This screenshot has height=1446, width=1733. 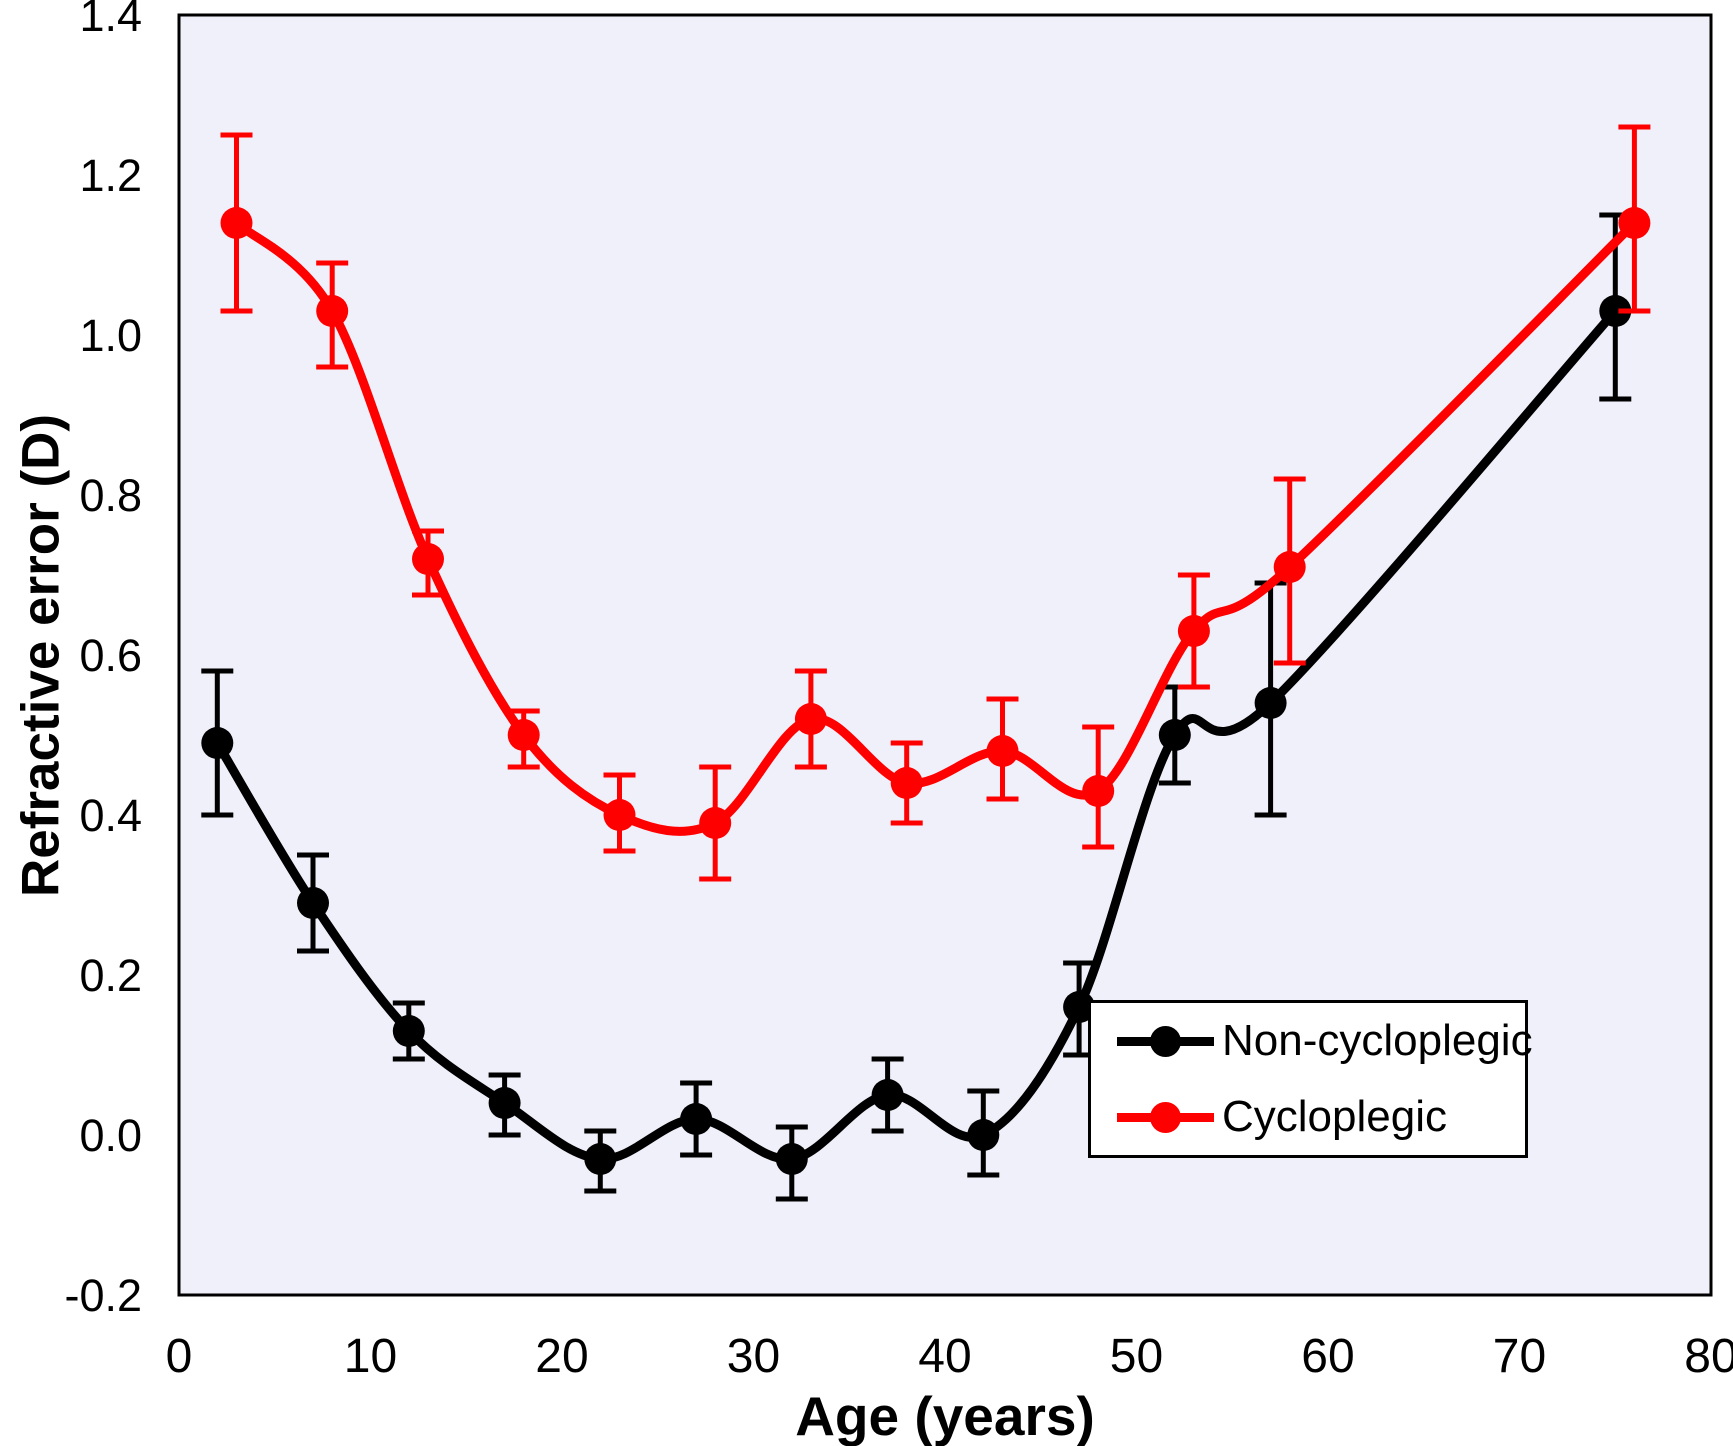 What do you see at coordinates (1136, 1356) in the screenshot?
I see `x-tick-label: 50` at bounding box center [1136, 1356].